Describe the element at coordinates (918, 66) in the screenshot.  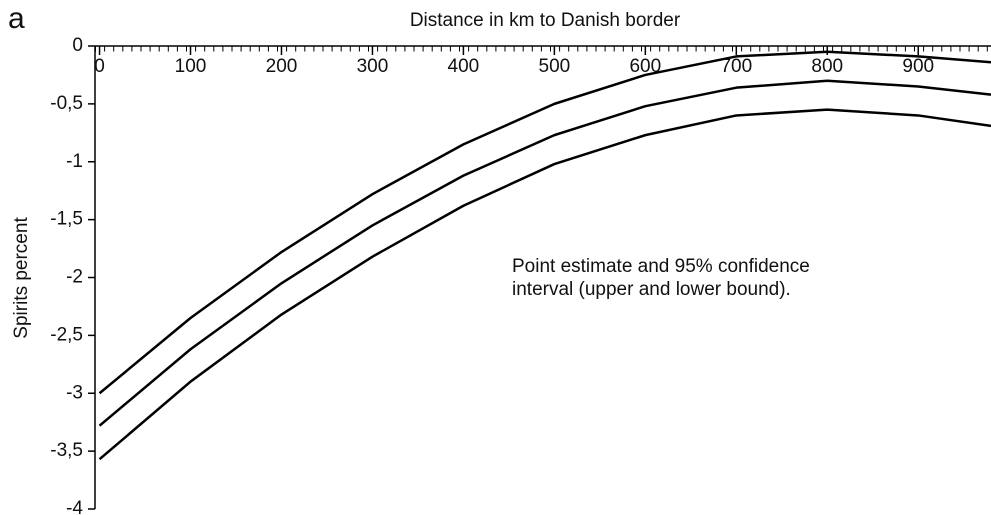
I see `x-tick-label: 900` at that location.